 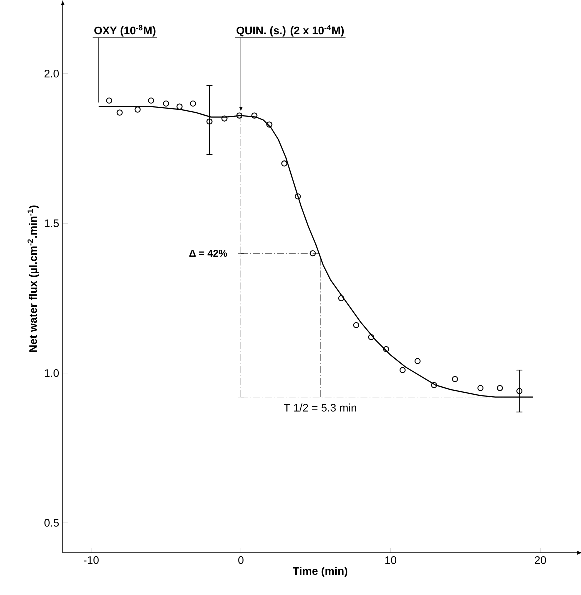 What do you see at coordinates (52, 523) in the screenshot?
I see `y-tick-label: 0.5` at bounding box center [52, 523].